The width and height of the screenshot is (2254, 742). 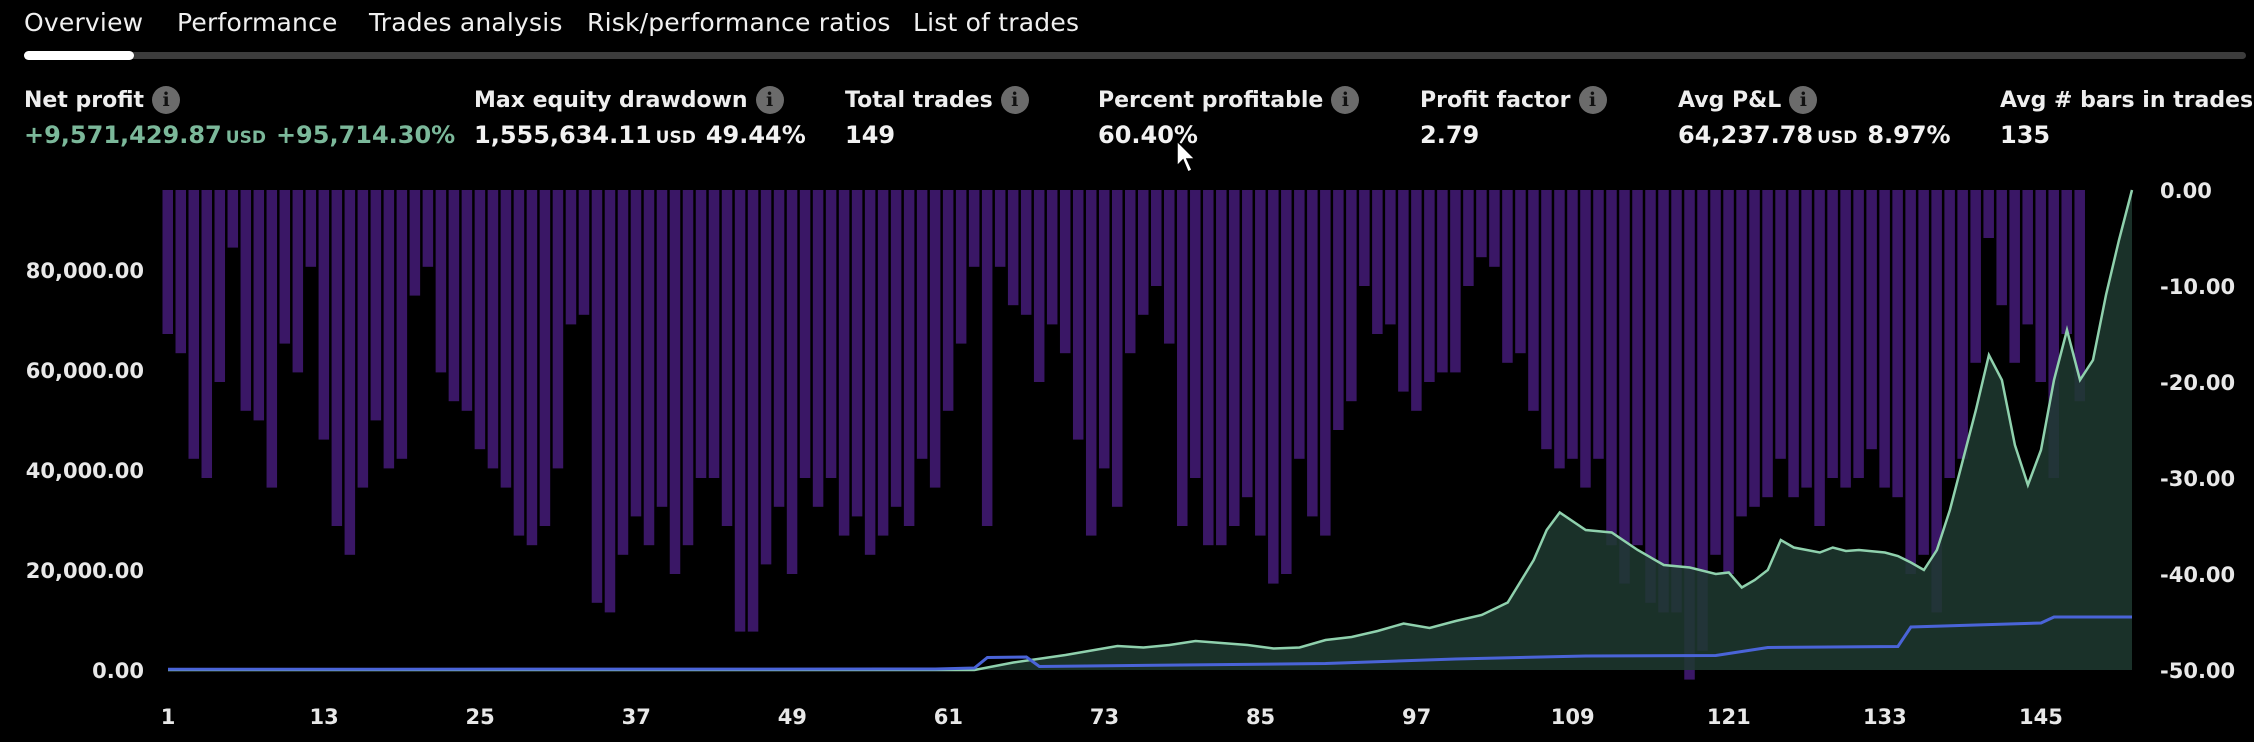 What do you see at coordinates (257, 22) in the screenshot?
I see `tab-performance: Performance` at bounding box center [257, 22].